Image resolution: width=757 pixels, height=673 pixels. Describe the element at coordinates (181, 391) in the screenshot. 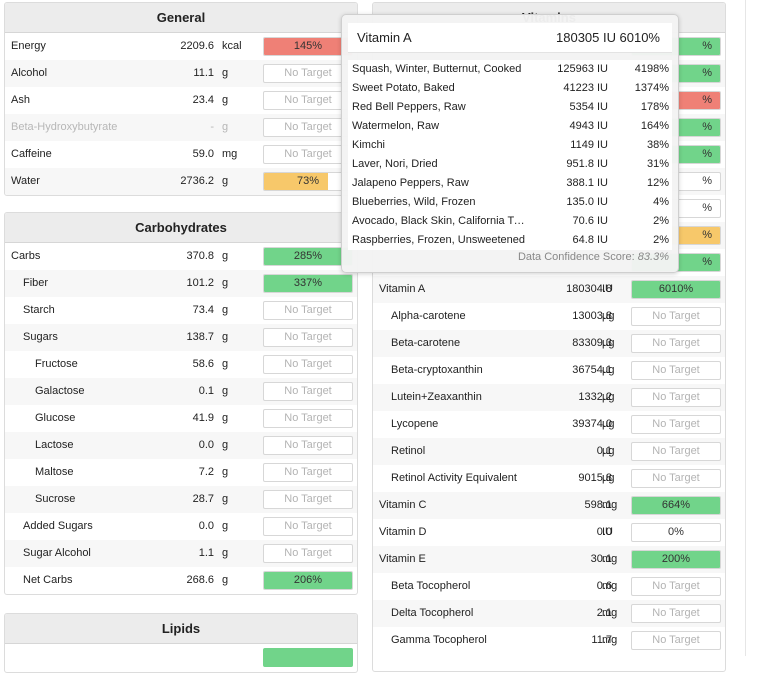

I see `nutrient-row-galactose: Galactose 0.1 g No Target` at that location.